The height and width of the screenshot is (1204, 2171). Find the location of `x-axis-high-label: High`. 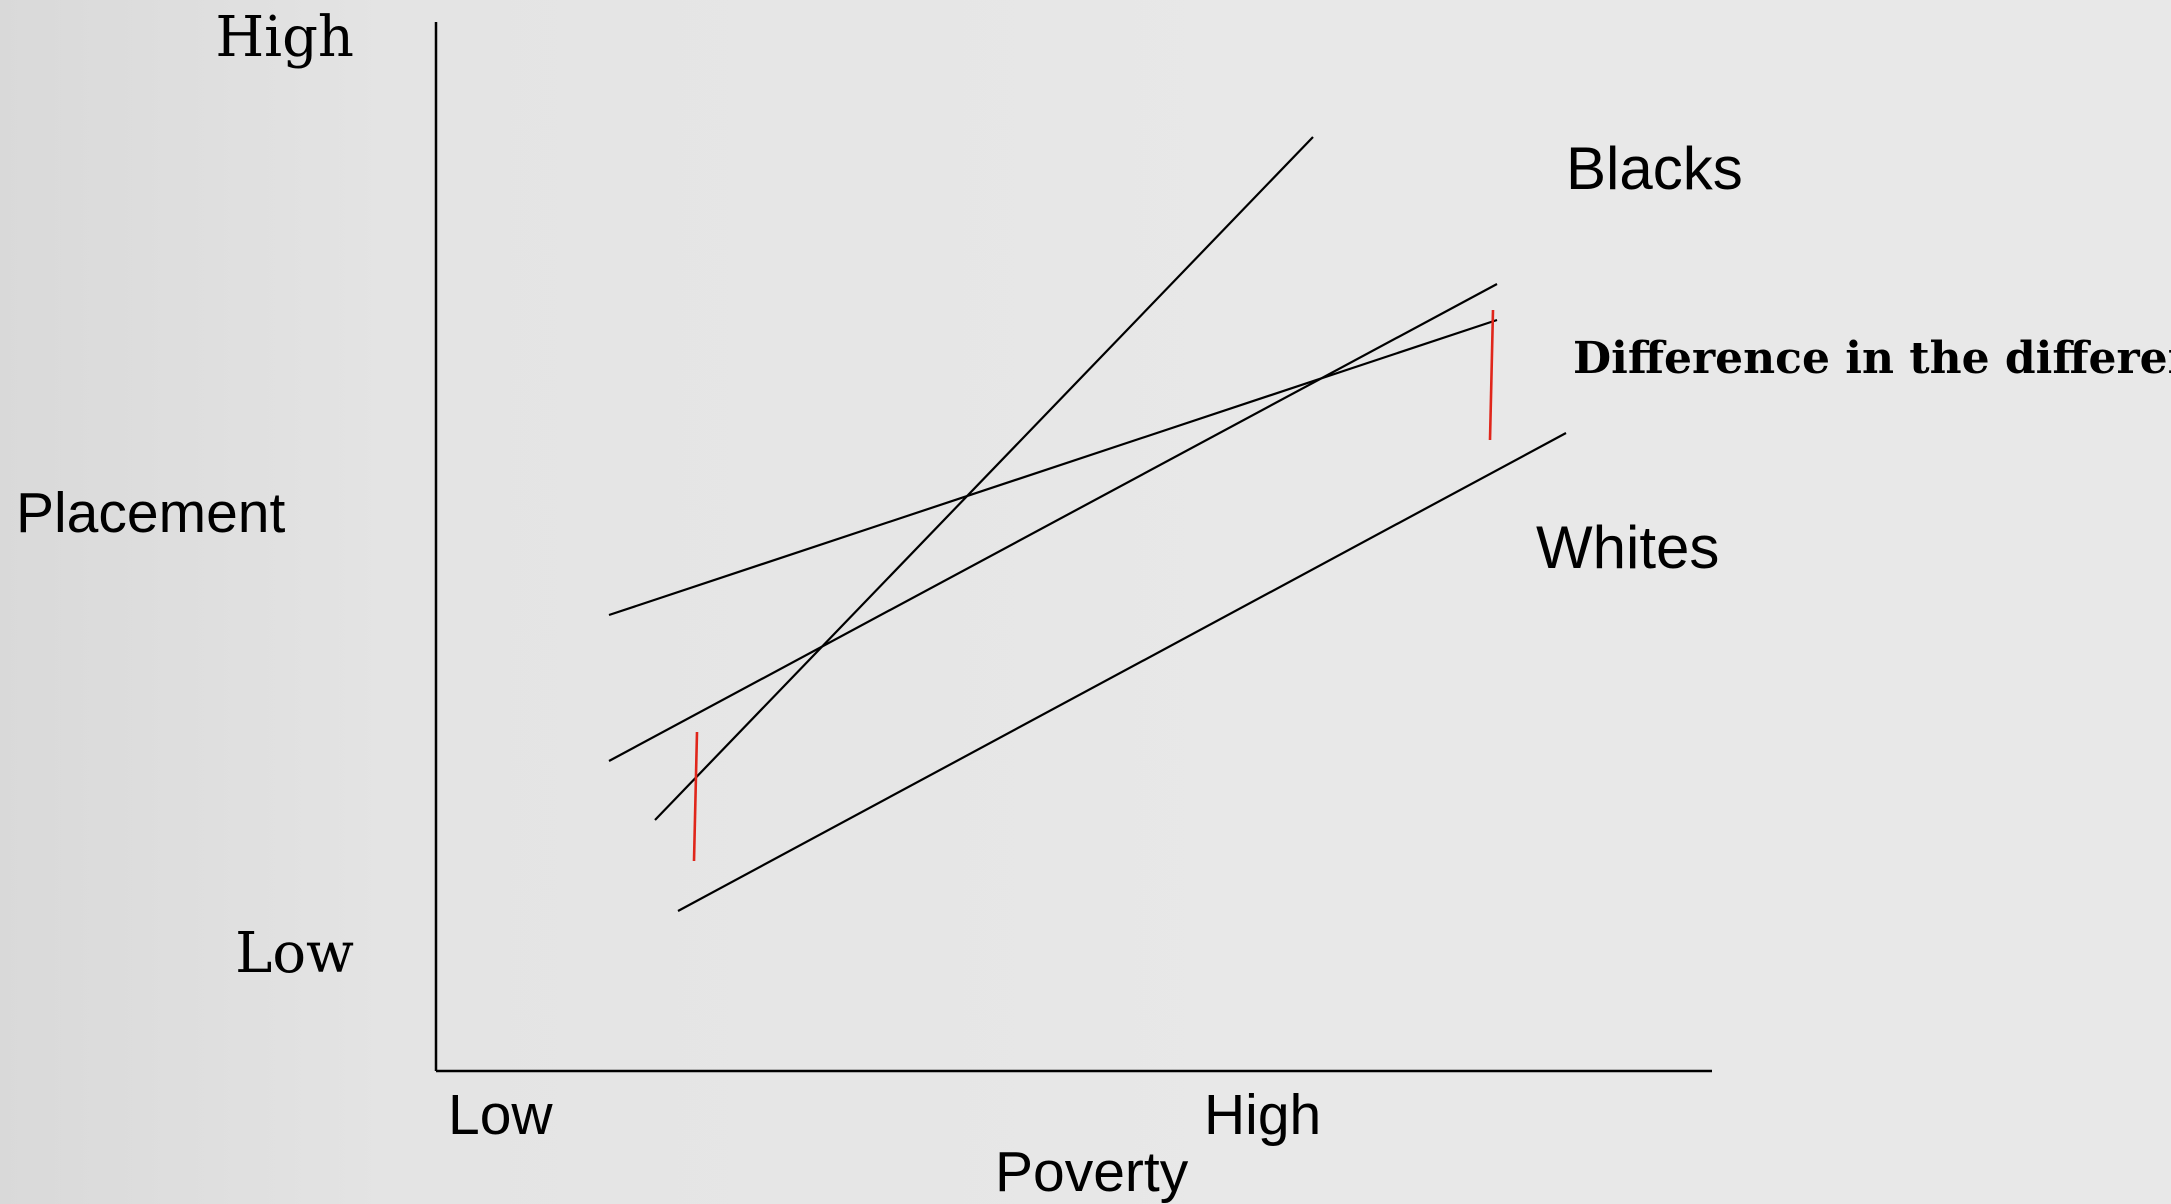

x-axis-high-label: High is located at coordinates (1262, 1115).